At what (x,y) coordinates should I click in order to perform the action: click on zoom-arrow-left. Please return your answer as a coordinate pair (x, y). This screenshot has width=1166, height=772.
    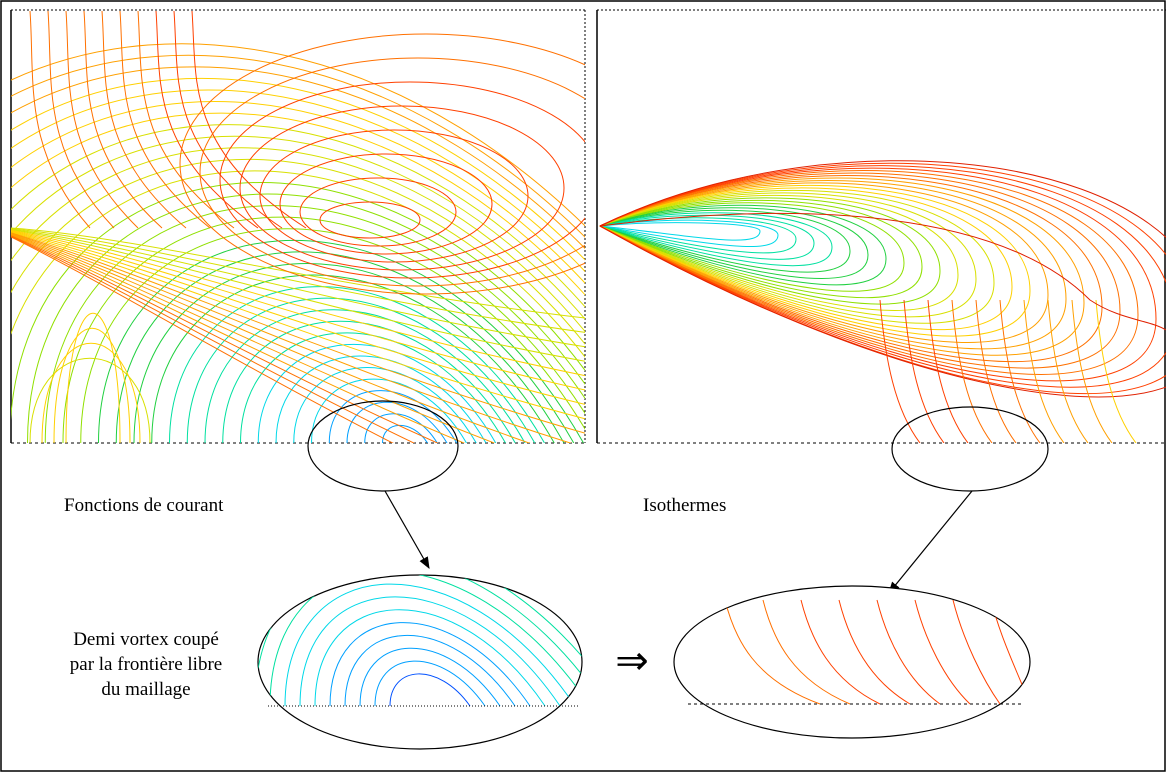
    Looking at the image, I should click on (407, 530).